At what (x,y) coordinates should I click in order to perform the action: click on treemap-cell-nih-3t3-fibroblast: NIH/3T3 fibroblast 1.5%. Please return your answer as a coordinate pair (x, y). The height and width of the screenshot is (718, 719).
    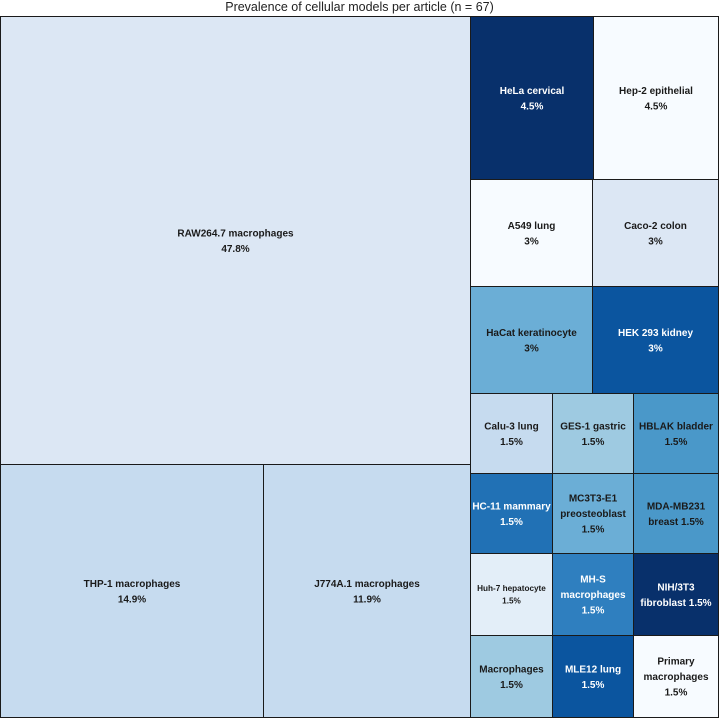
    Looking at the image, I should click on (676, 594).